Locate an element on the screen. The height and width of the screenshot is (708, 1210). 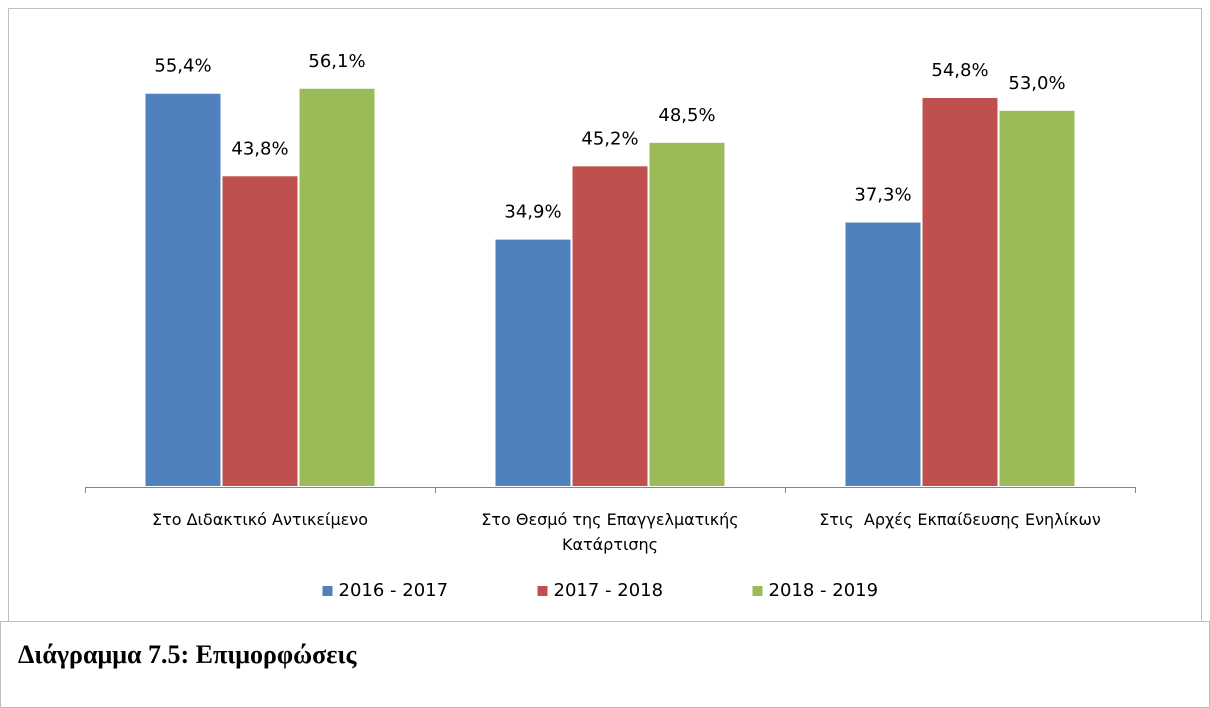
x-tick-label: Στο Θεσμό της Επαγγελματικής Κατάρτισης is located at coordinates (612, 532).